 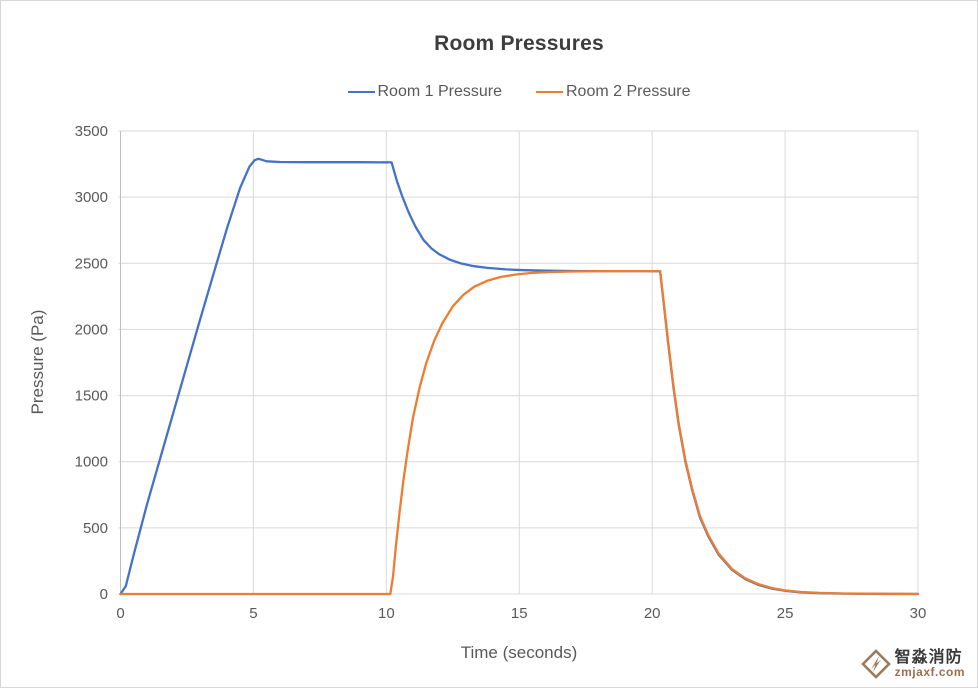 I want to click on x-tick-label: 10, so click(x=386, y=613).